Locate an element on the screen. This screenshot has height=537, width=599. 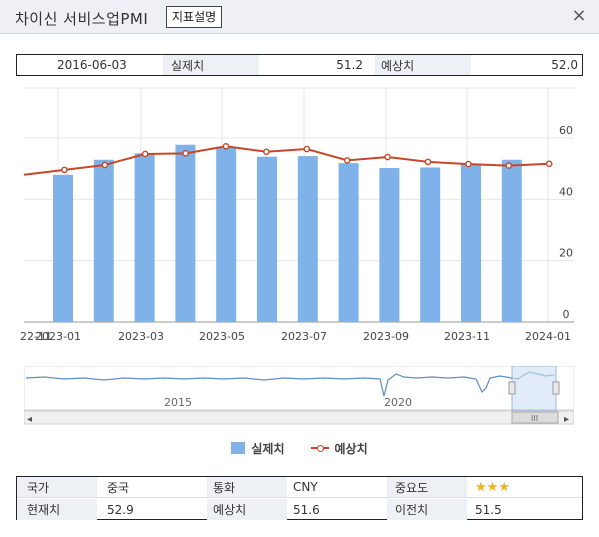
current-label: 현재치 is located at coordinates (57, 509).